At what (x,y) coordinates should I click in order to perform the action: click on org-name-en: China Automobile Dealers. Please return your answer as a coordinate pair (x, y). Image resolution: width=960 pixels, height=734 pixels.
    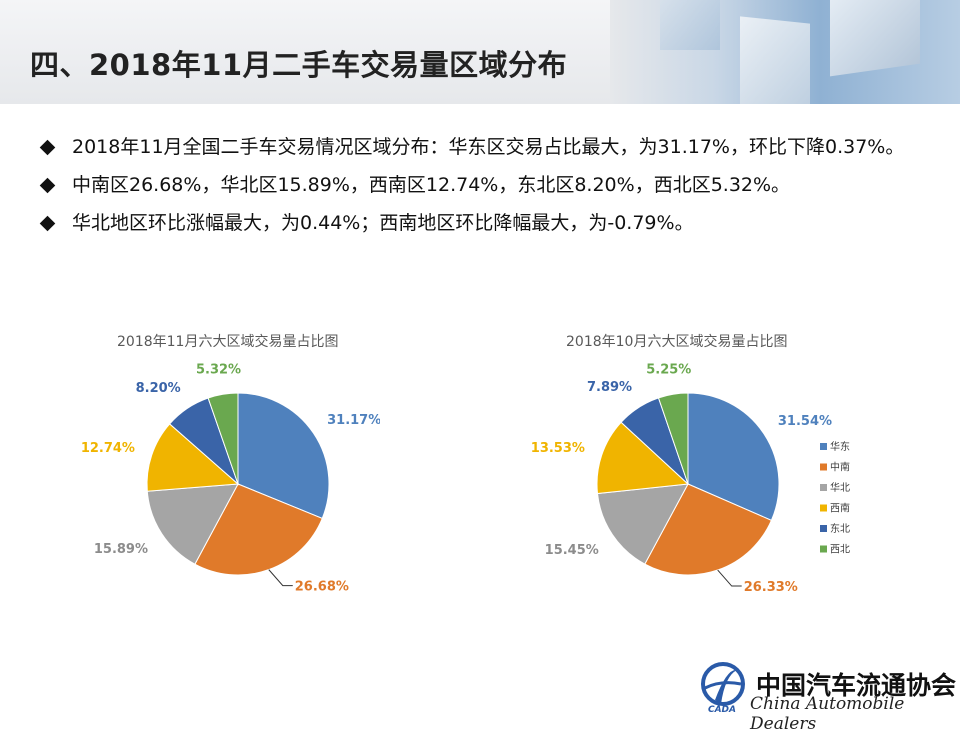
    Looking at the image, I should click on (827, 714).